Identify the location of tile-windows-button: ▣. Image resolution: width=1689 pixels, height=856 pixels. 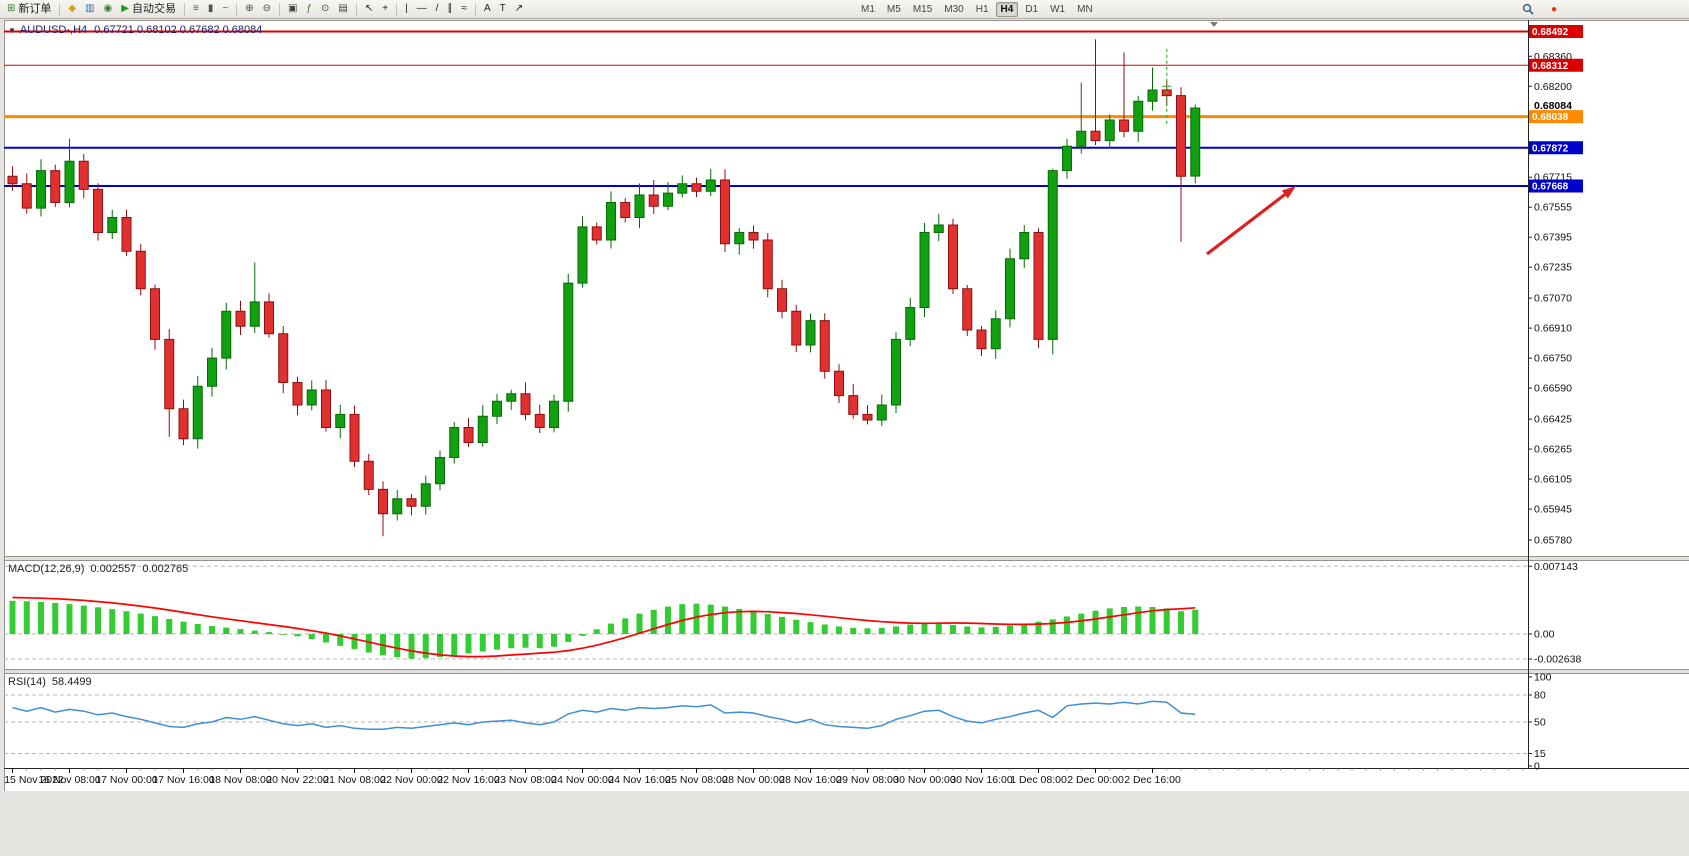
(292, 9).